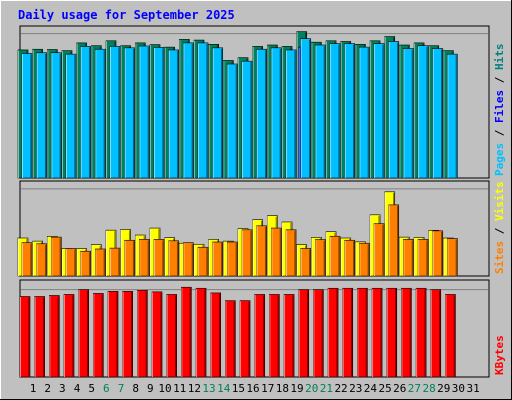 This screenshot has width=512, height=400. I want to click on panel-hits-legend: Pages / Files / Hits, so click(499, 110).